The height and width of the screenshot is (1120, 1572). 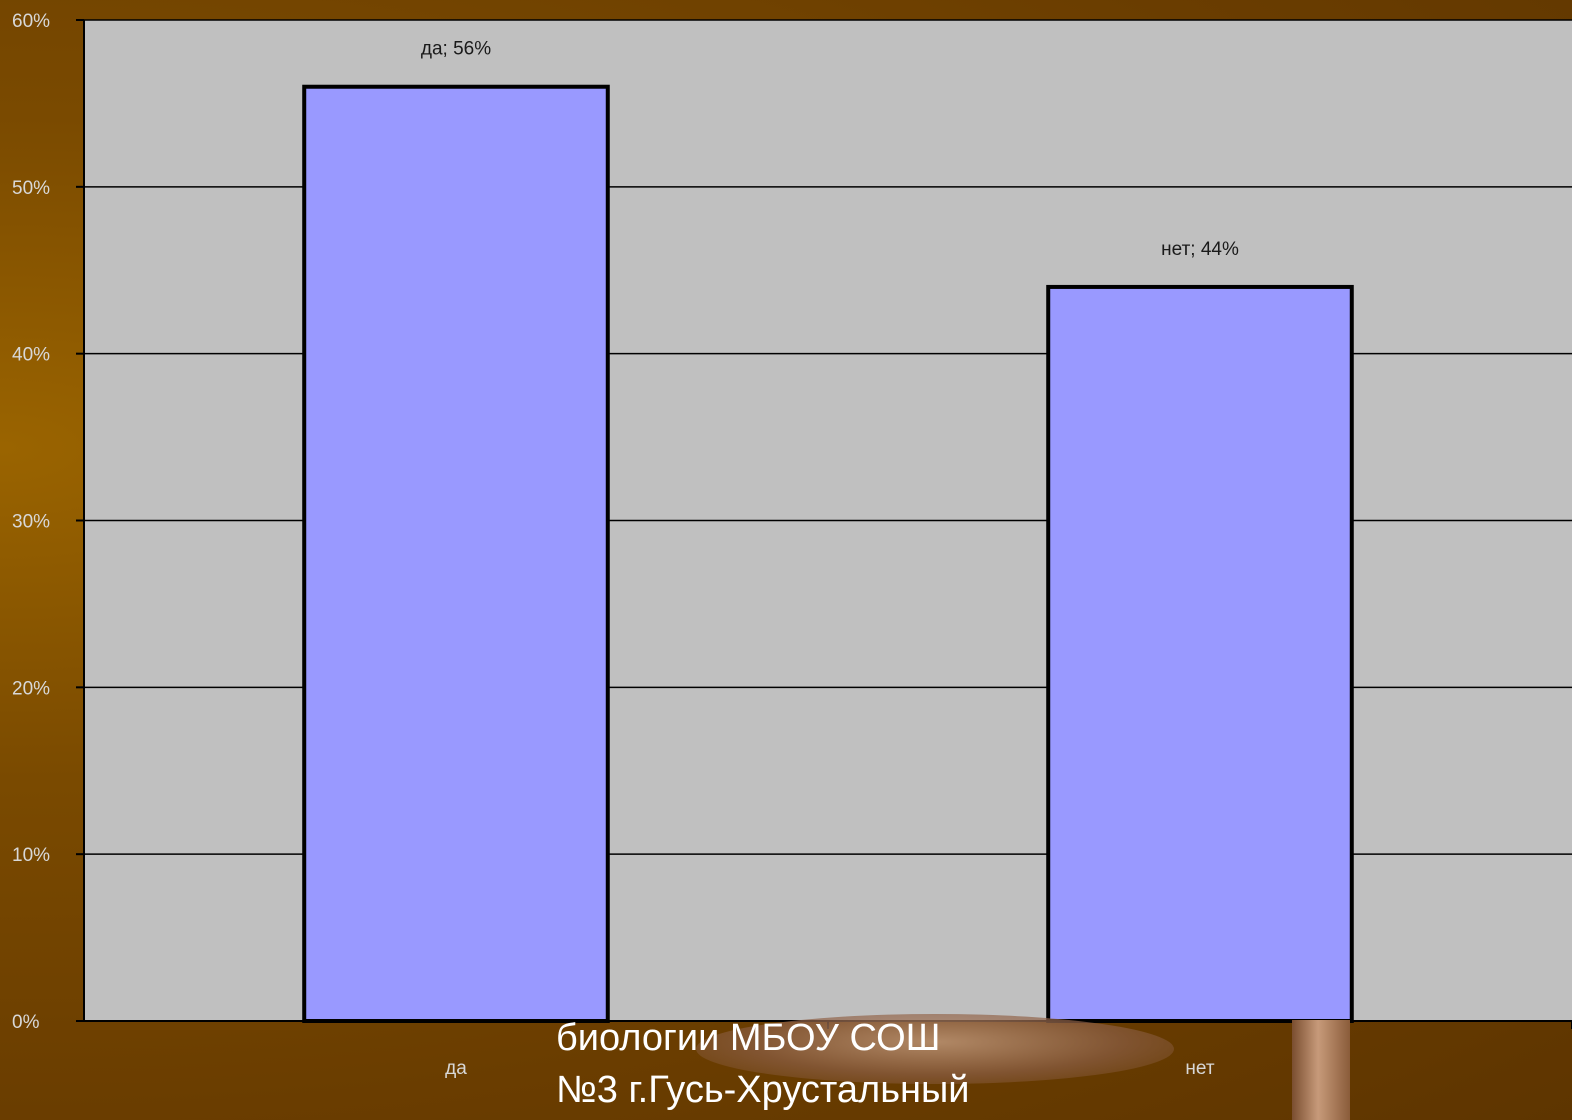 I want to click on decorative-ellipse, so click(x=935, y=1049).